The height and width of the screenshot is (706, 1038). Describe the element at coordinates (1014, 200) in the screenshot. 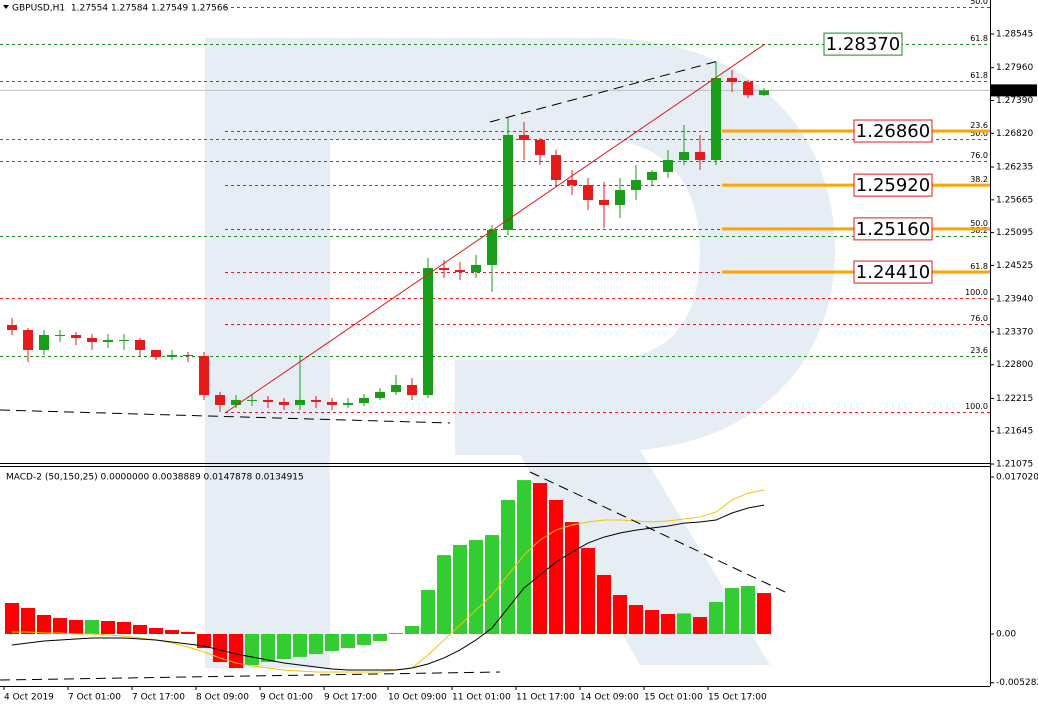

I see `y-tick-label: 1.25665` at that location.